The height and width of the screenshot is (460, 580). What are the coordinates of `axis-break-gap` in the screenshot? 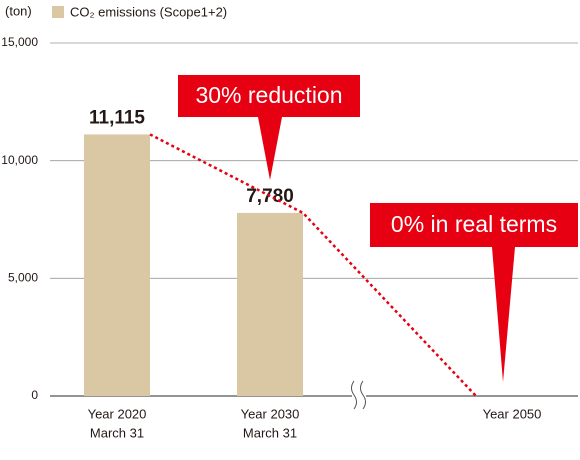 It's located at (359, 396).